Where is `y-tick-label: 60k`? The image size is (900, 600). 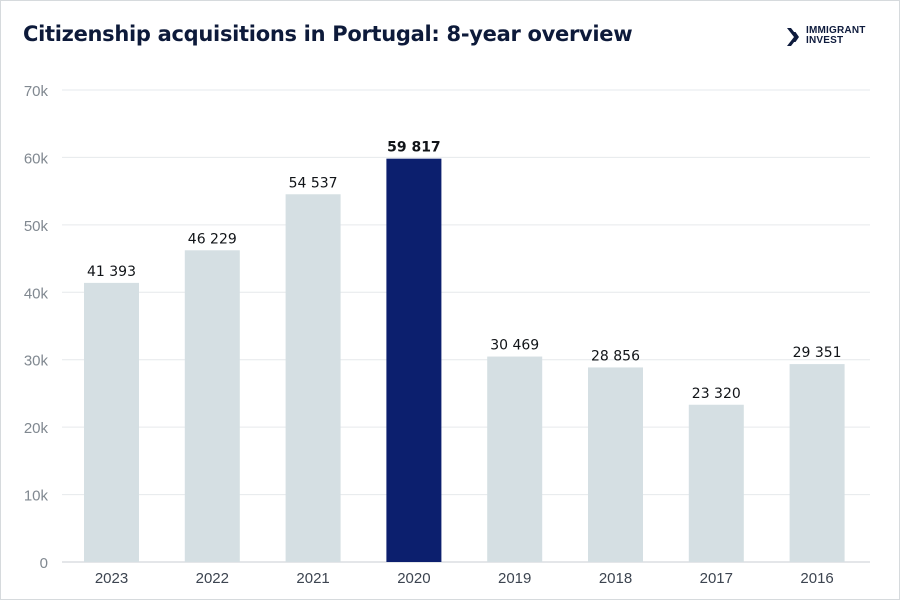
y-tick-label: 60k is located at coordinates (36, 158).